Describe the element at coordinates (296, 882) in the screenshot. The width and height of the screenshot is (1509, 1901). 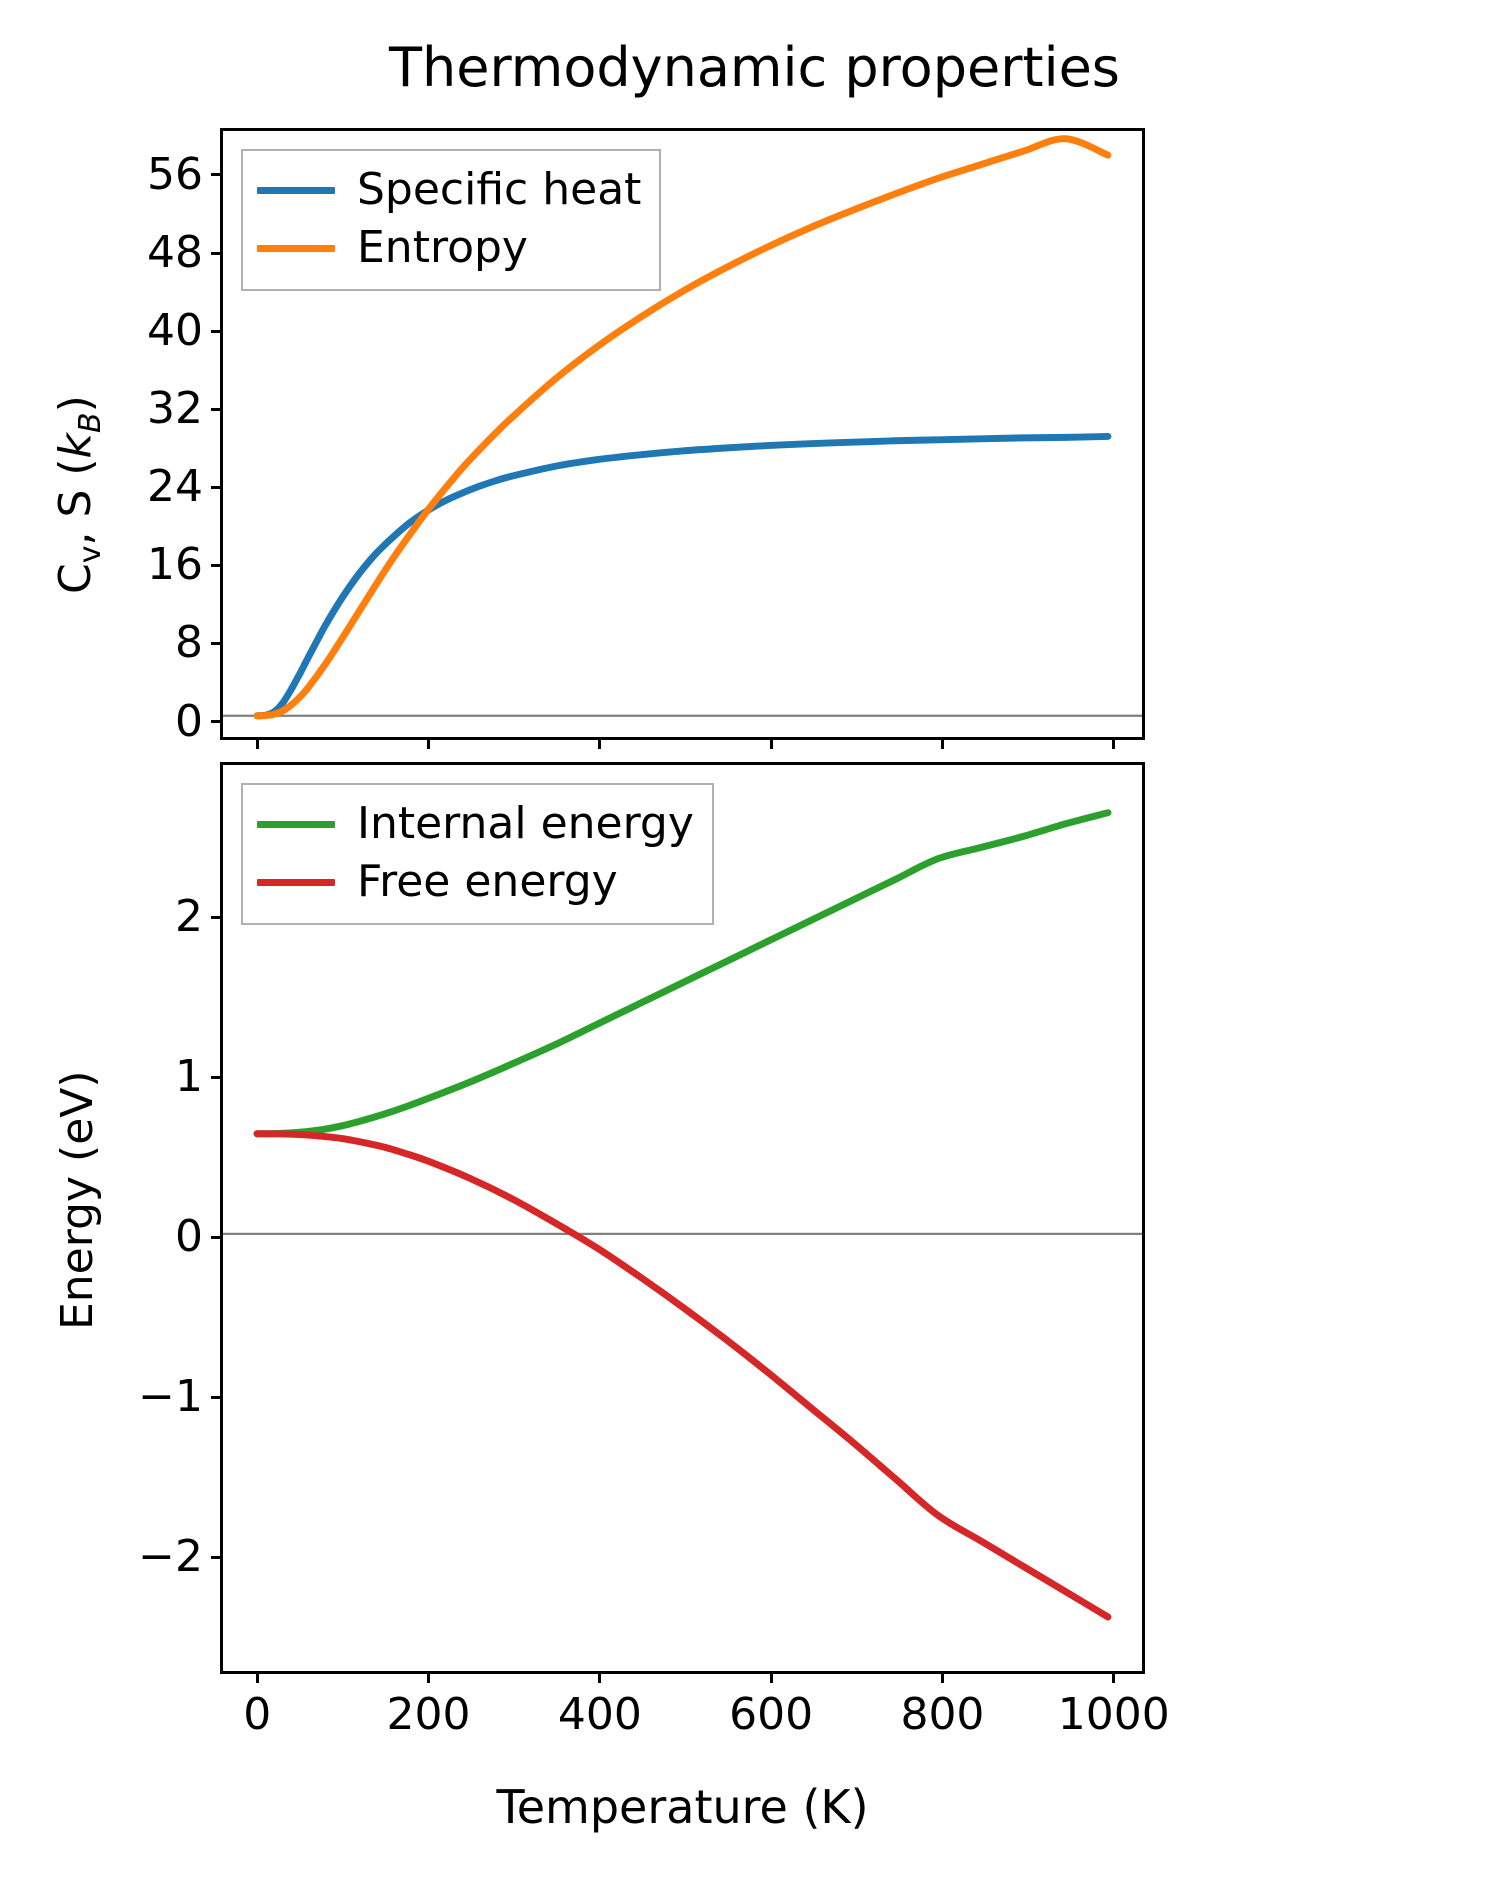
I see `legend-swatch-free-energy` at that location.